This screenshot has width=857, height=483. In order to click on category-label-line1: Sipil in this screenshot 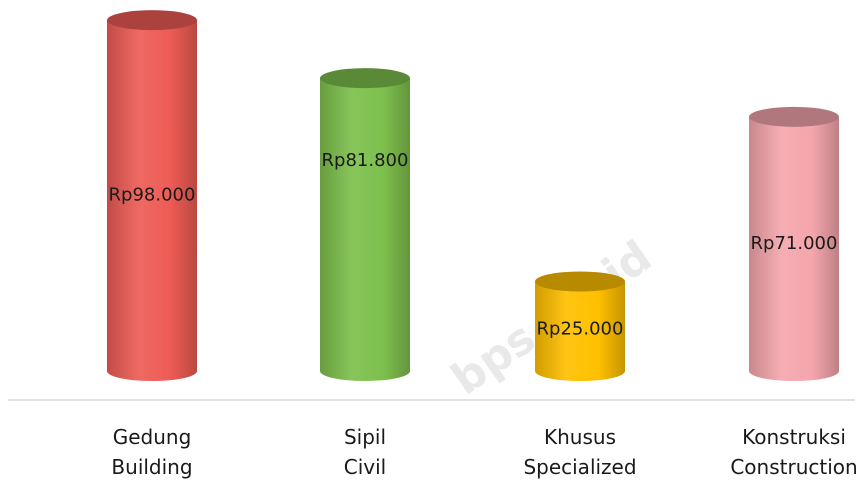, I will do `click(365, 437)`.